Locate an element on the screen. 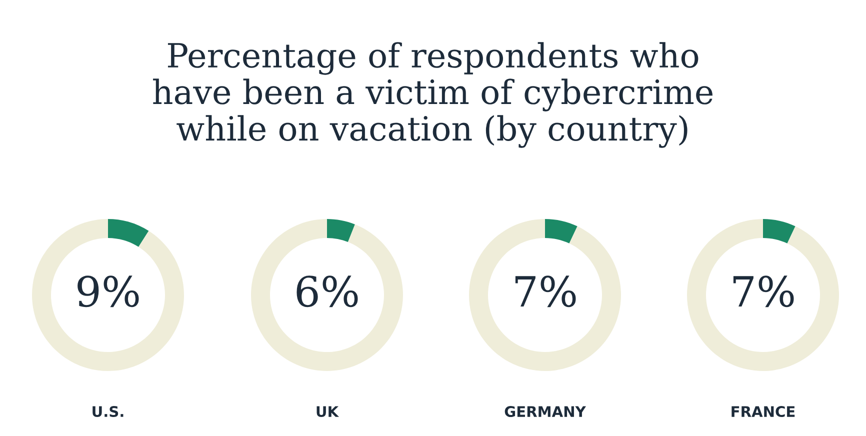 This screenshot has width=866, height=436. data-label: 6% is located at coordinates (327, 292).